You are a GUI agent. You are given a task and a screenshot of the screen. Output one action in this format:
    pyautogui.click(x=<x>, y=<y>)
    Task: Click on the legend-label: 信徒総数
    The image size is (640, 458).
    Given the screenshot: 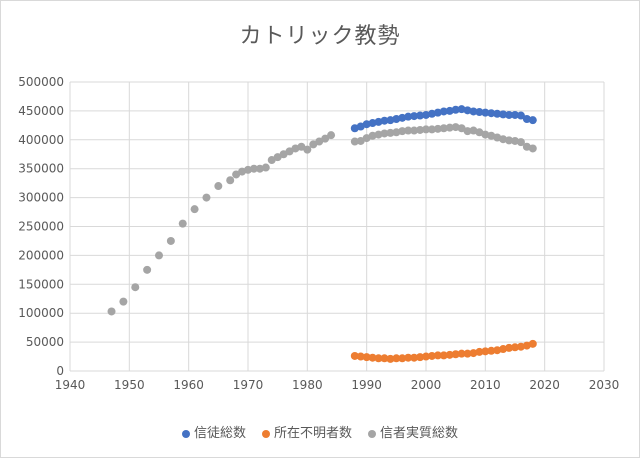 What is the action you would take?
    pyautogui.click(x=219, y=433)
    